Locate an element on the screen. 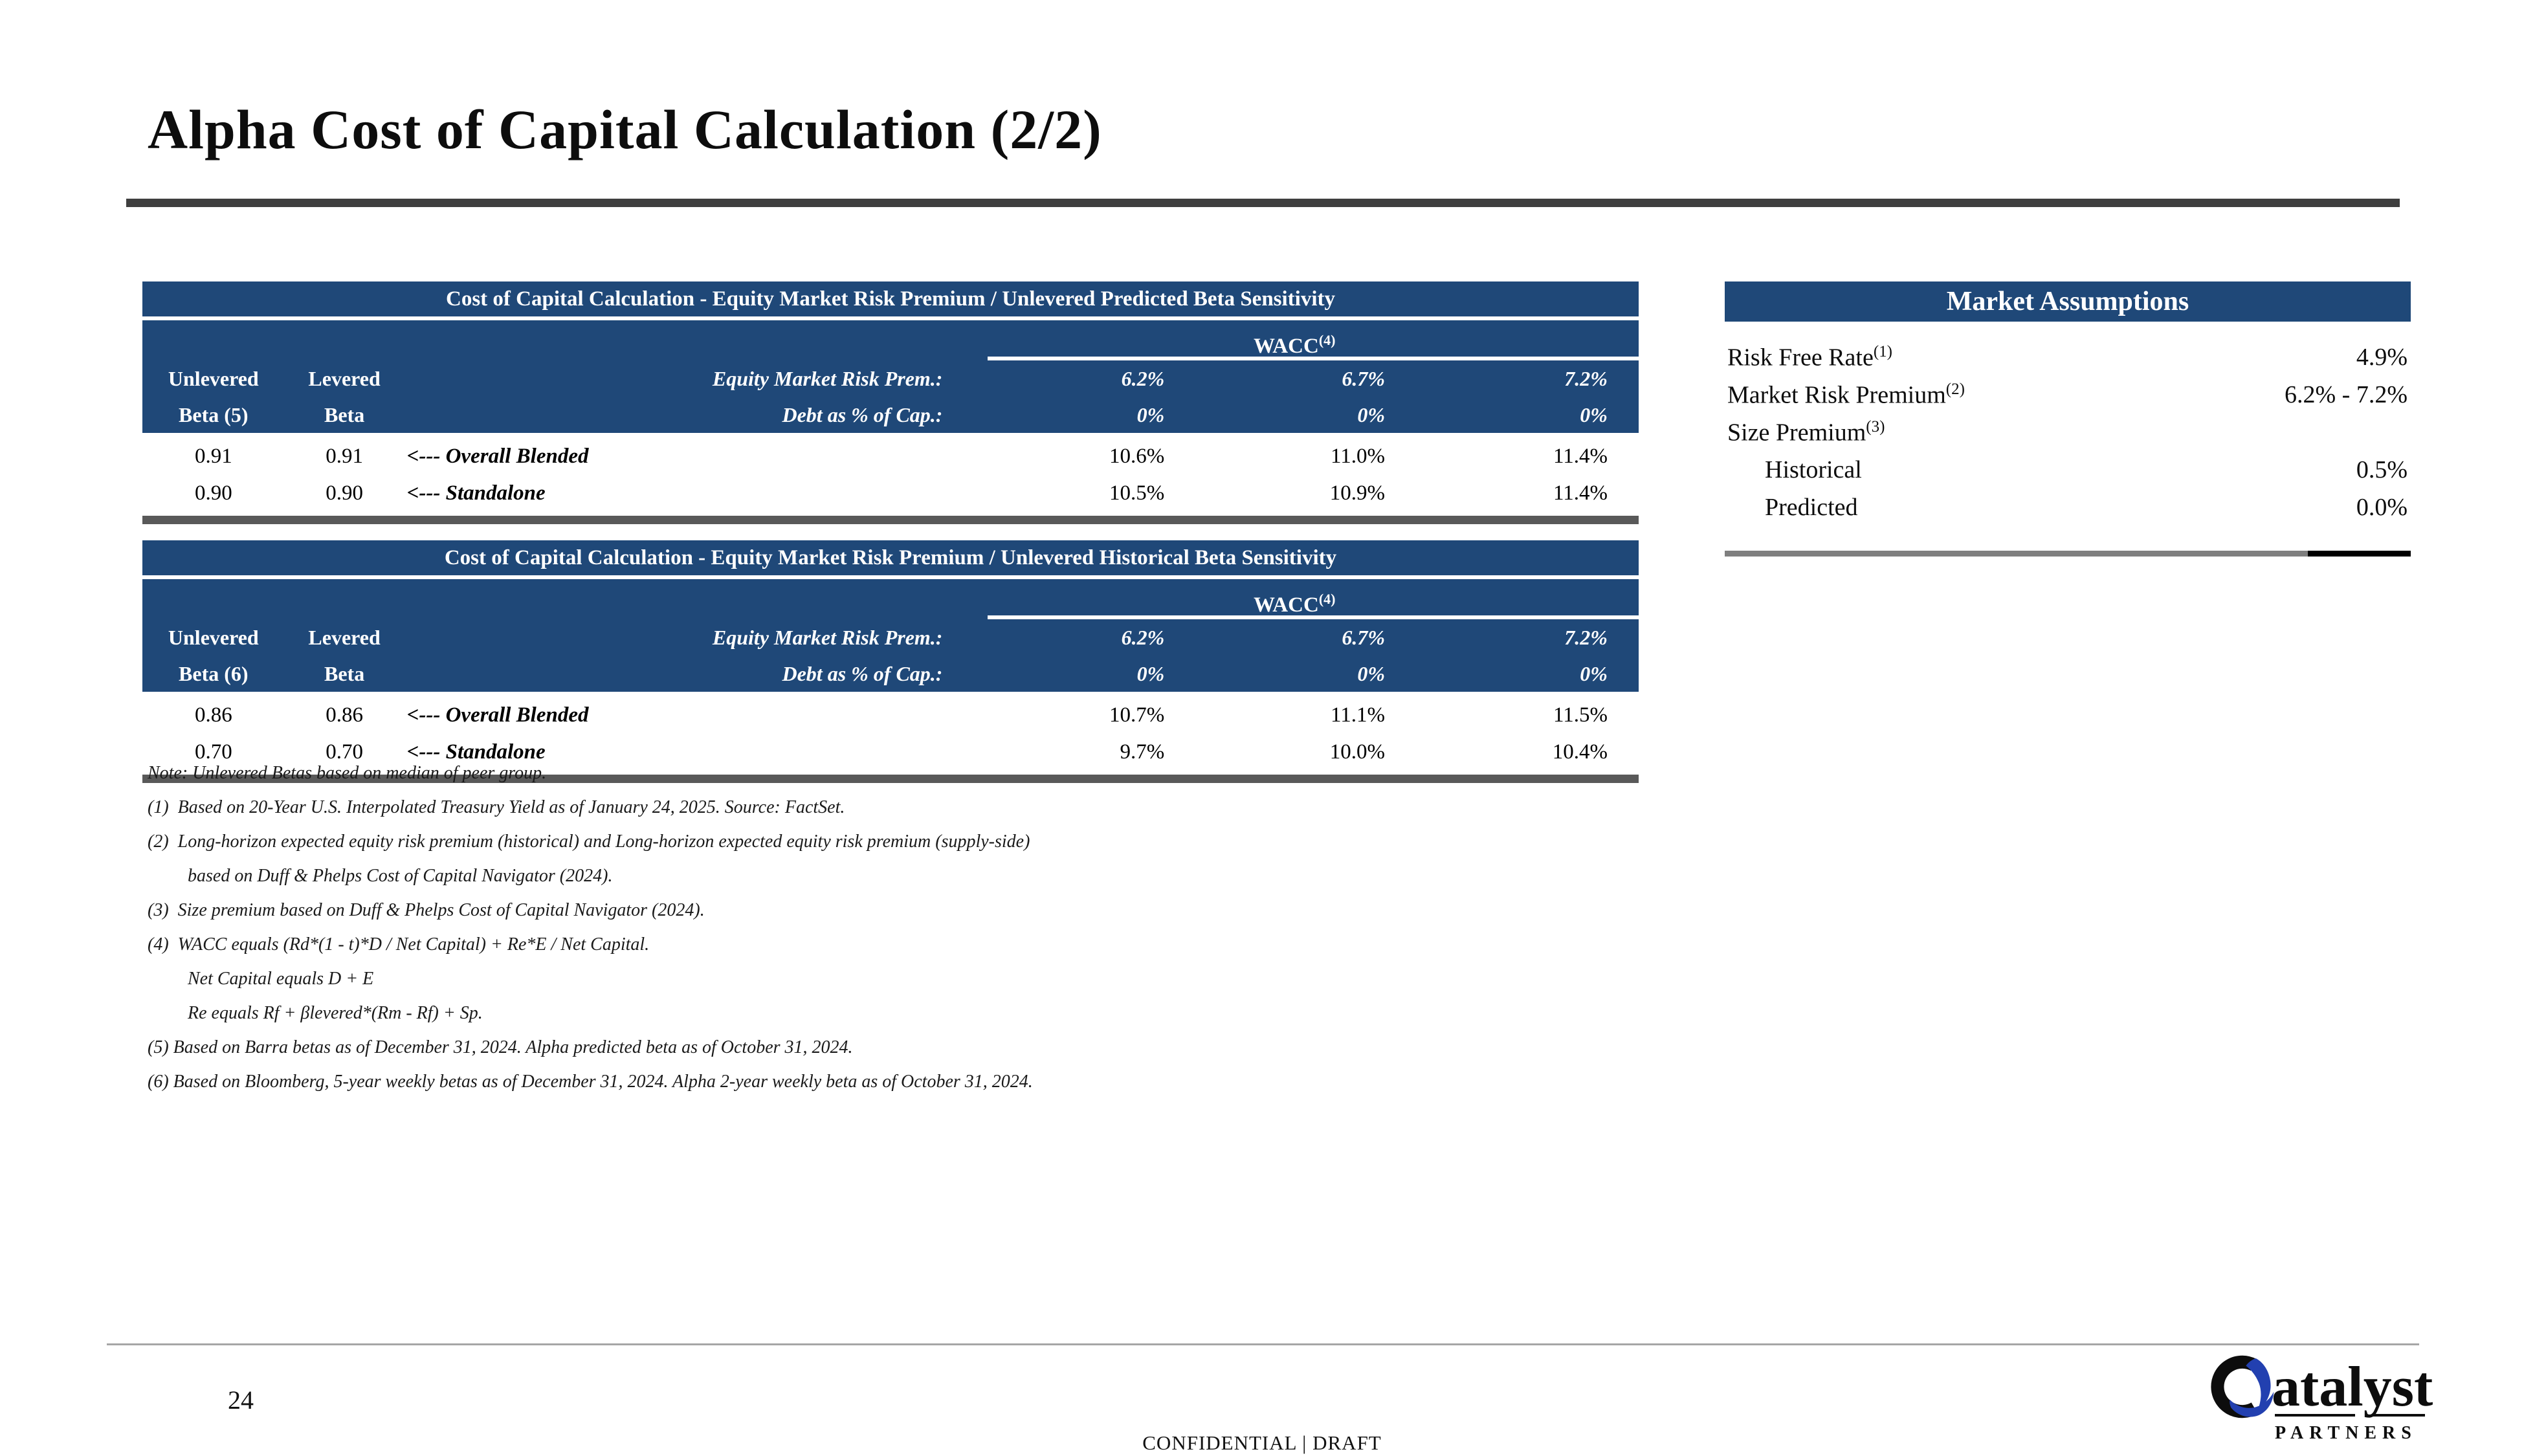 The width and height of the screenshot is (2524, 1456). col-header-beta-6: Beta (6) is located at coordinates (214, 673).